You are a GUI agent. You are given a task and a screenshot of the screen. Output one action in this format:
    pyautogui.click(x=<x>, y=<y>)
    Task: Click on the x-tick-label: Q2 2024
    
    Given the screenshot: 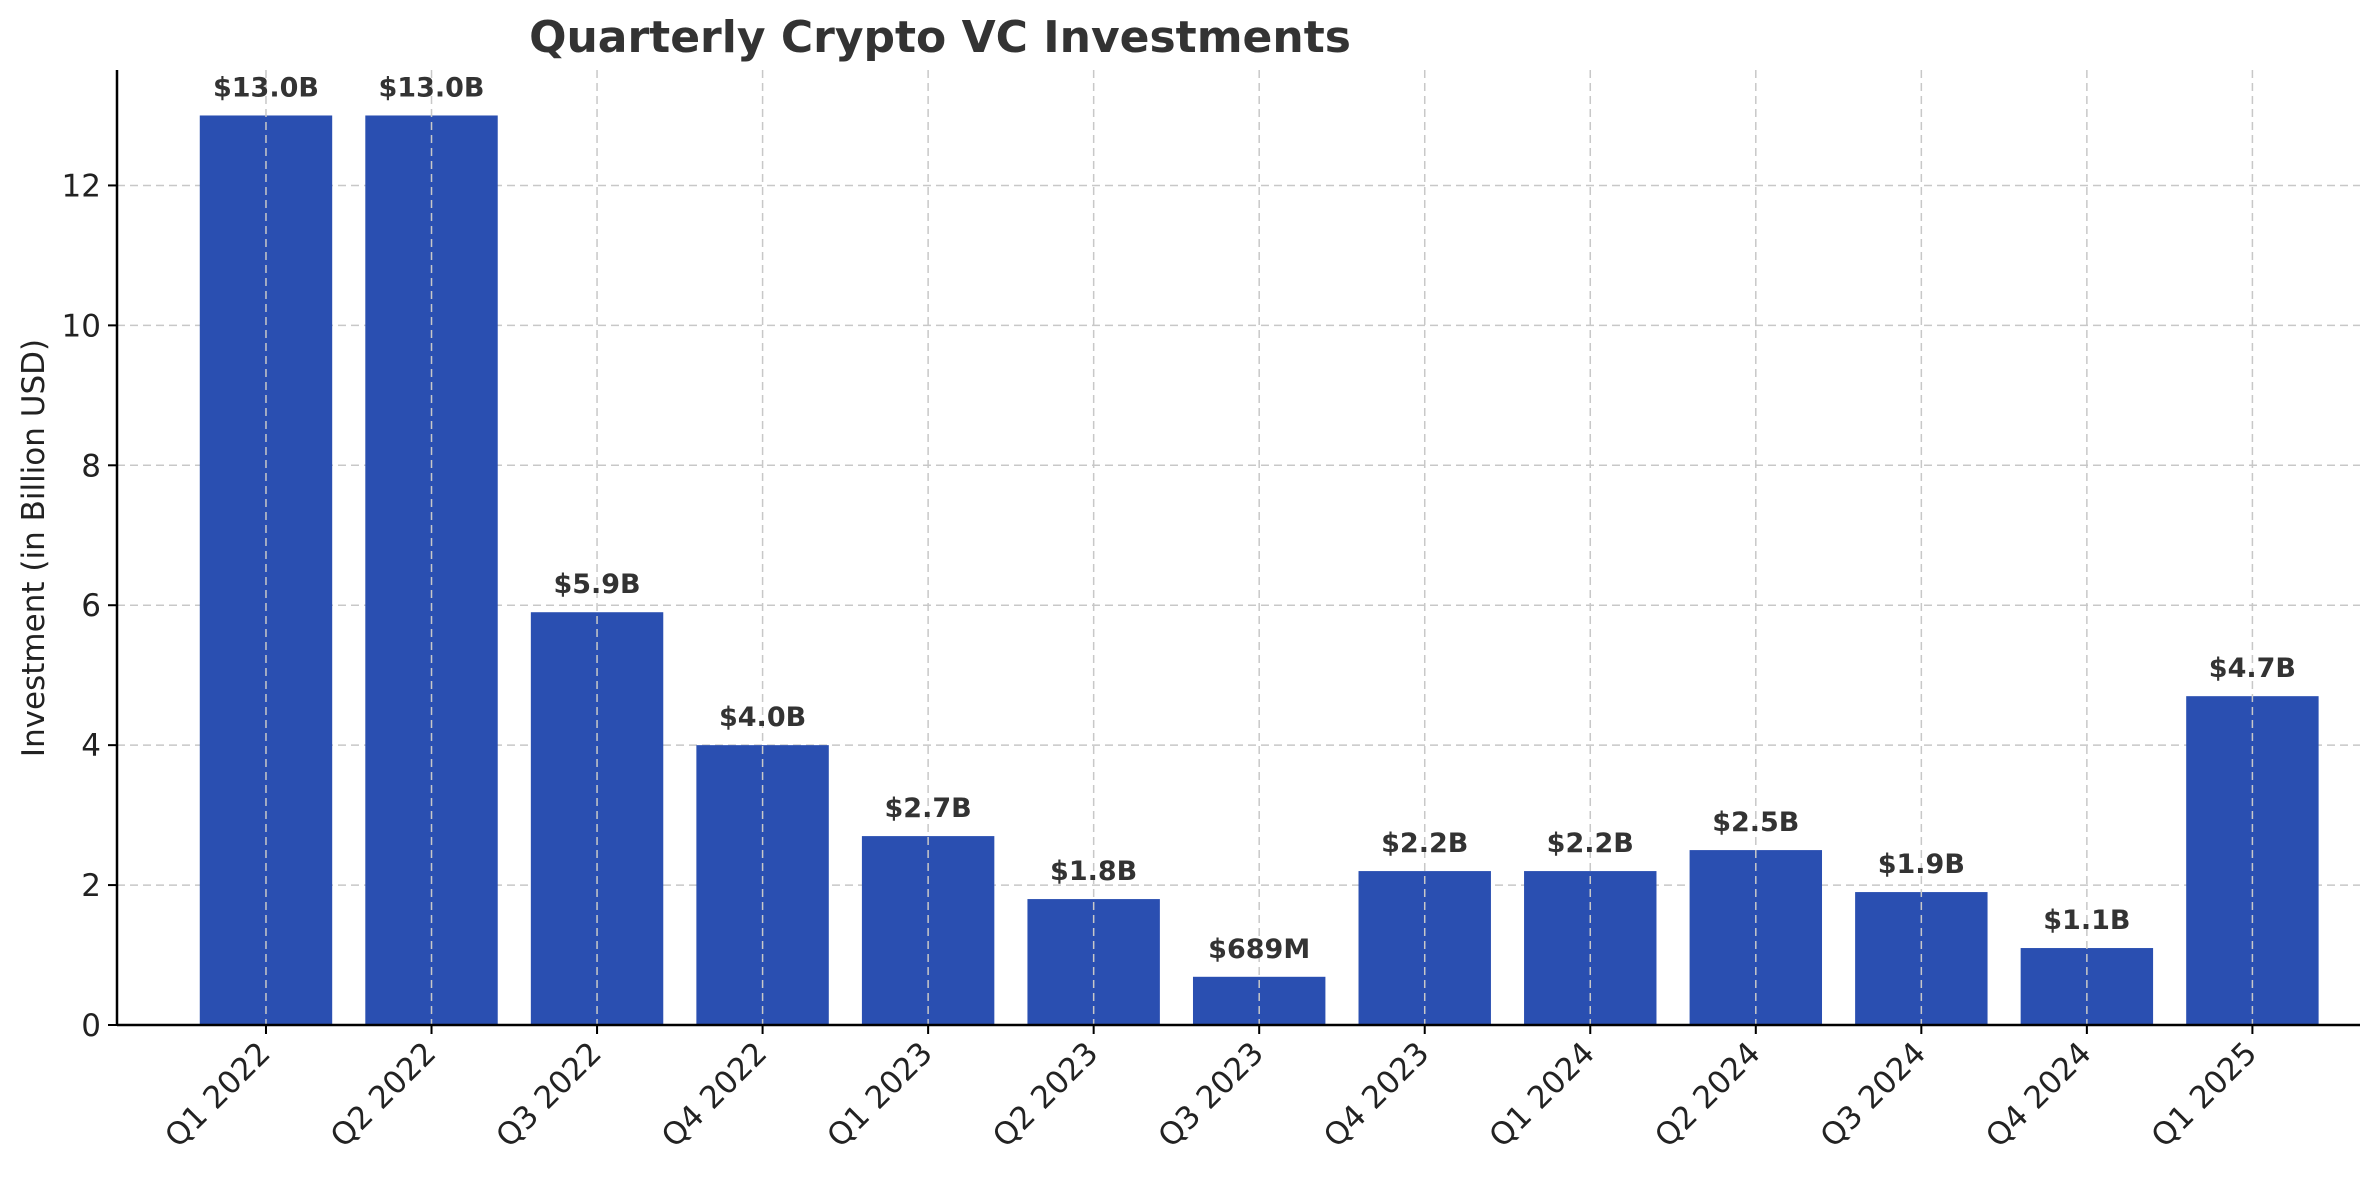 What is the action you would take?
    pyautogui.click(x=1707, y=1094)
    